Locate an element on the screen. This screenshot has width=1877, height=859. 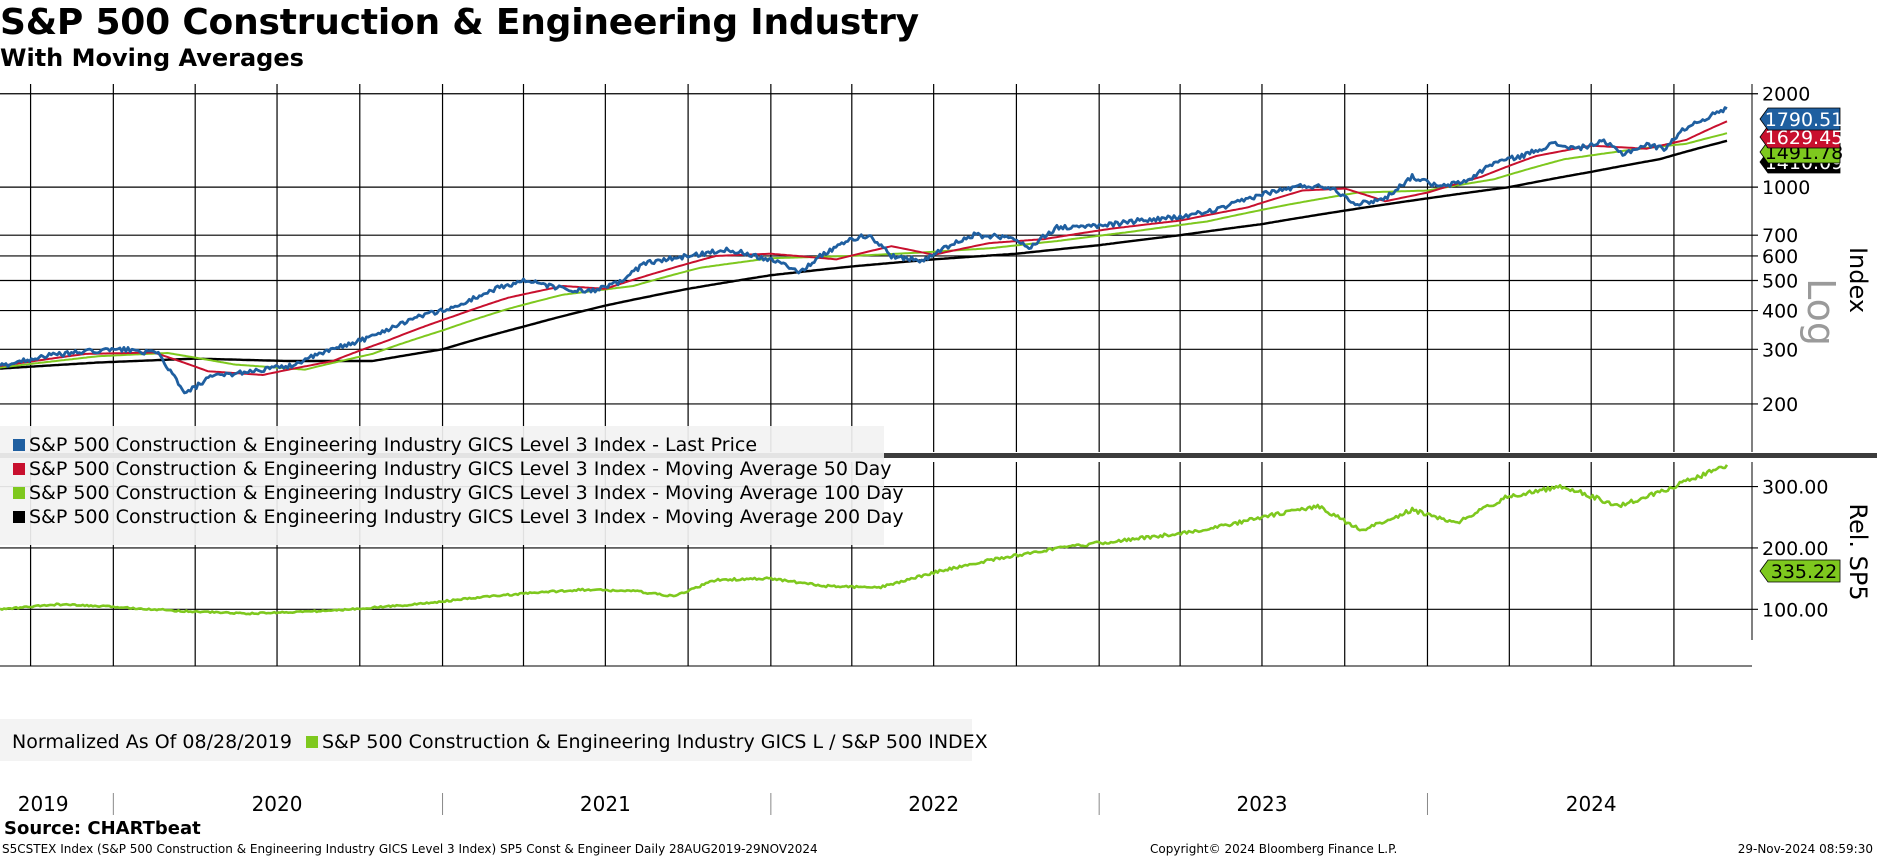
upper-y-tick-label: 2000 is located at coordinates (1786, 95).